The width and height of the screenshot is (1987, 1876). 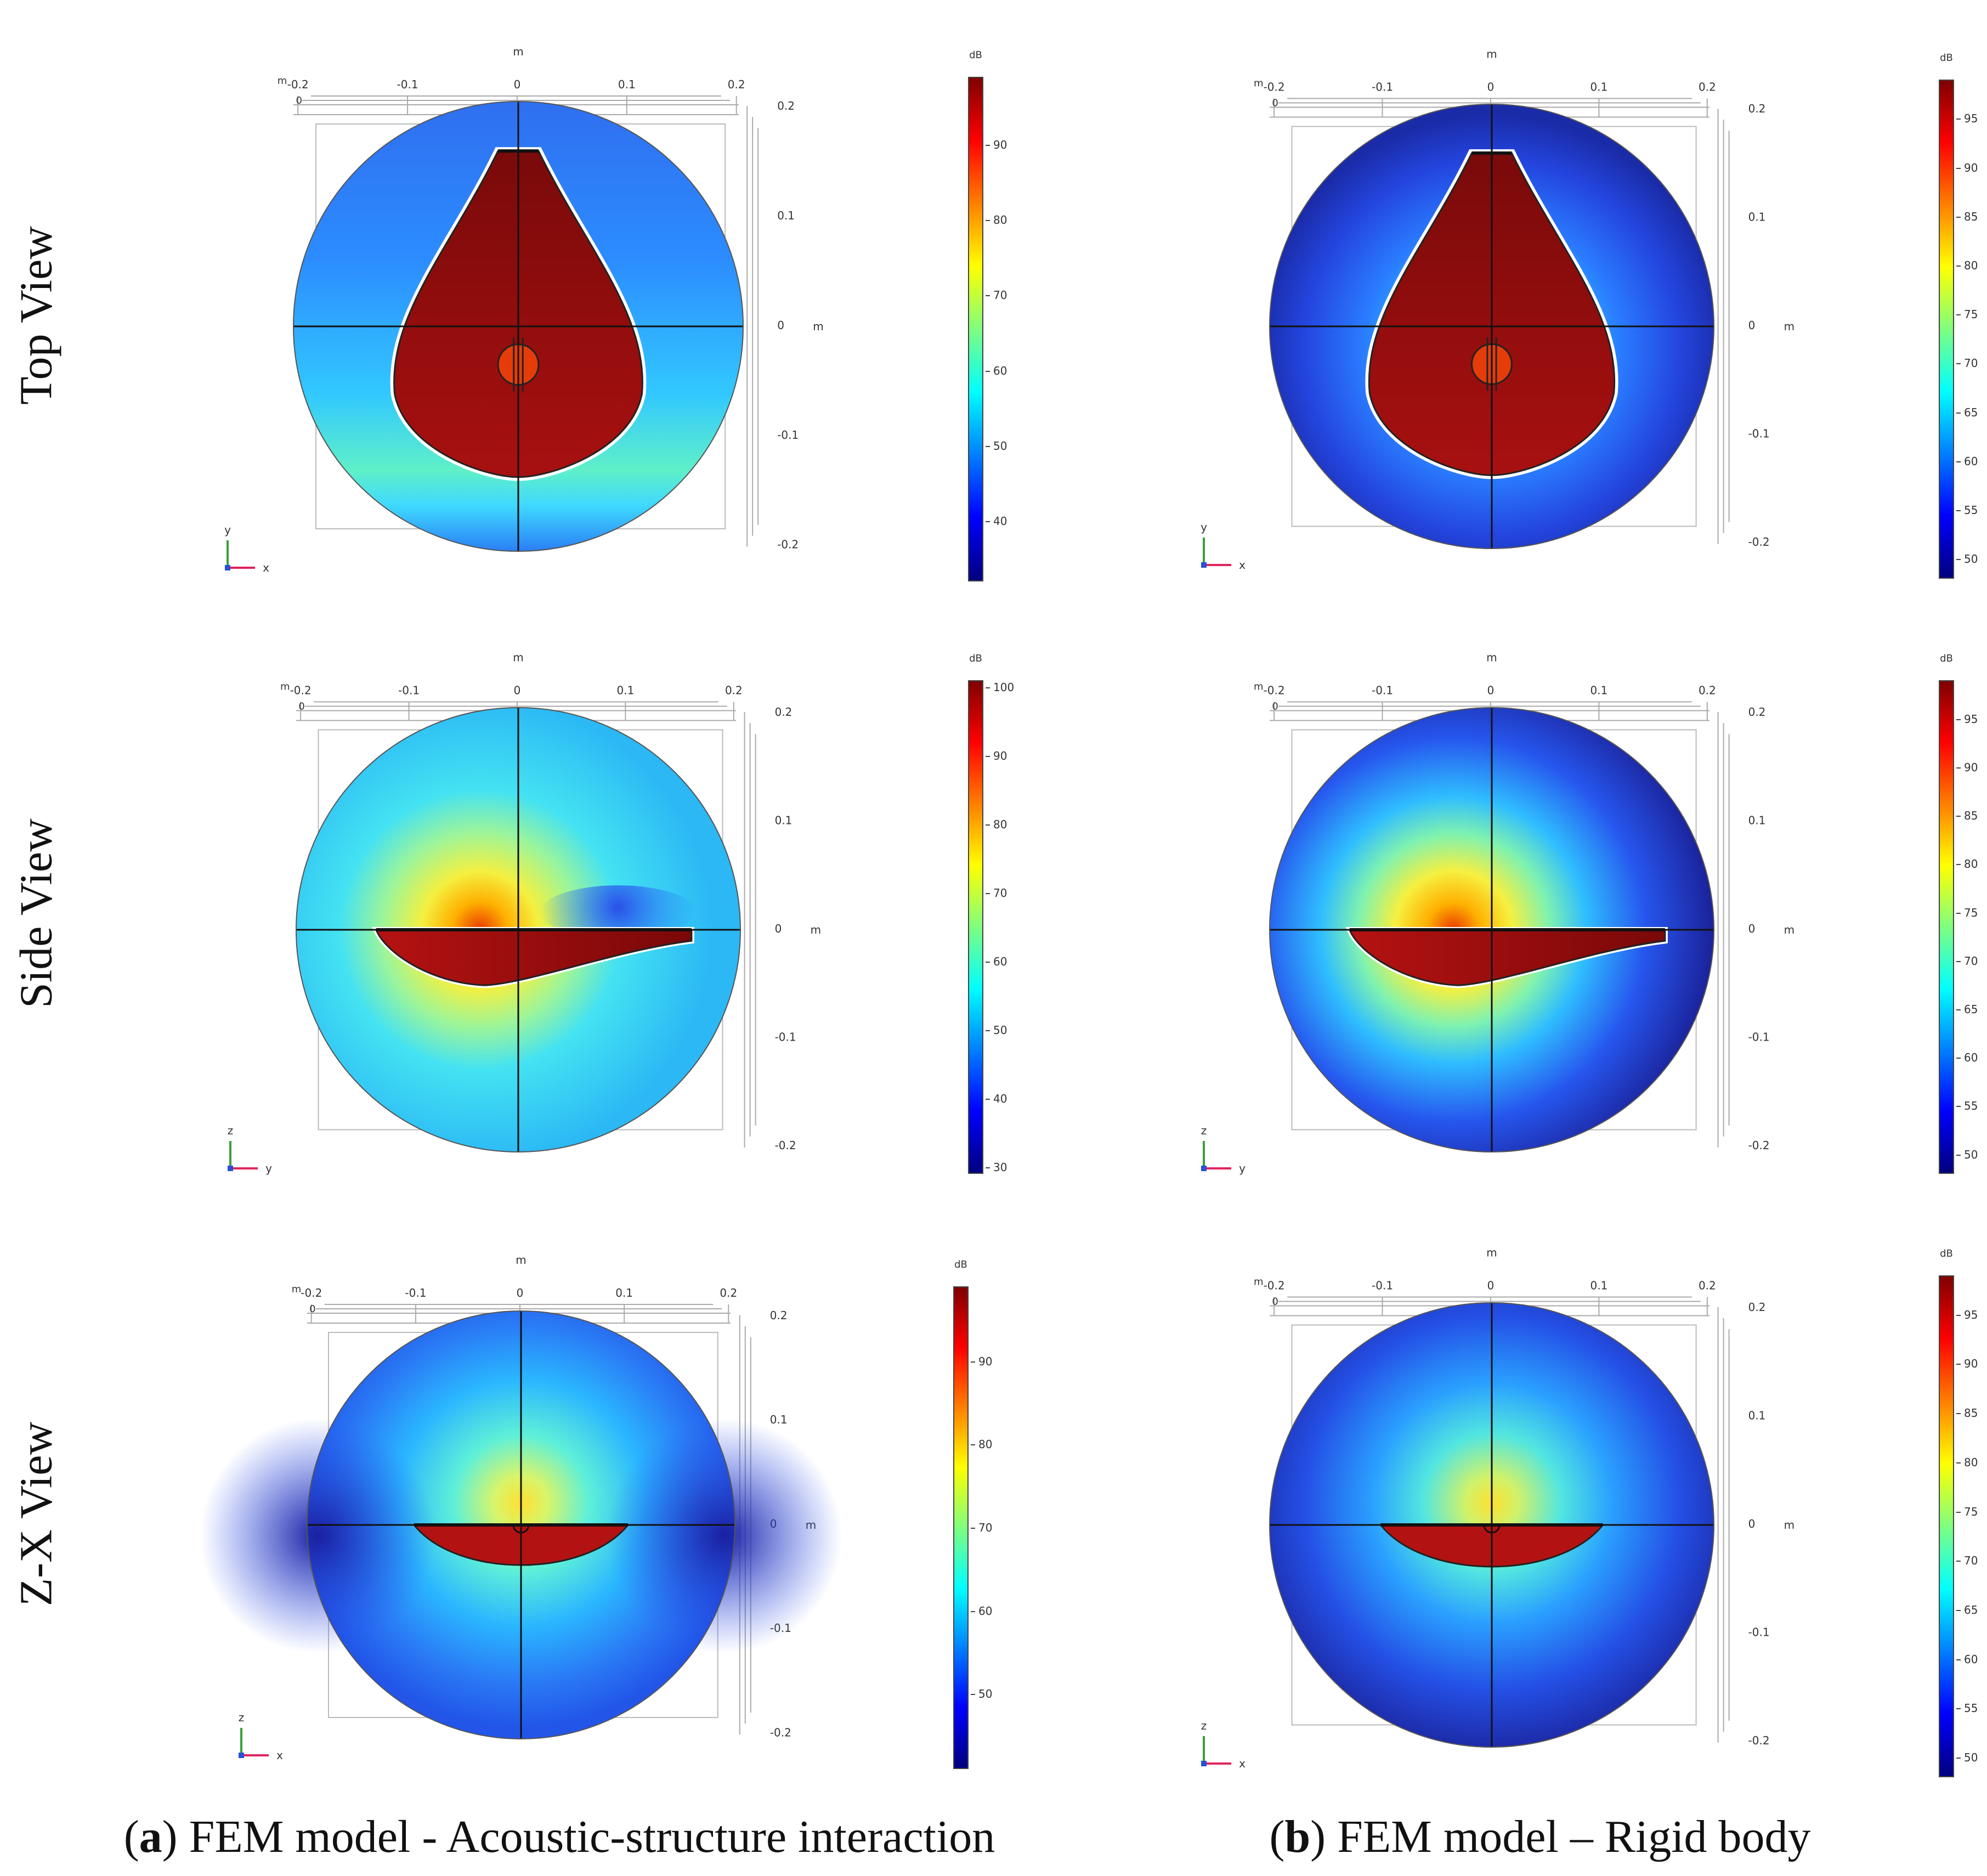 I want to click on caption-b-text: FEM model – Rigid body, so click(x=1574, y=1837).